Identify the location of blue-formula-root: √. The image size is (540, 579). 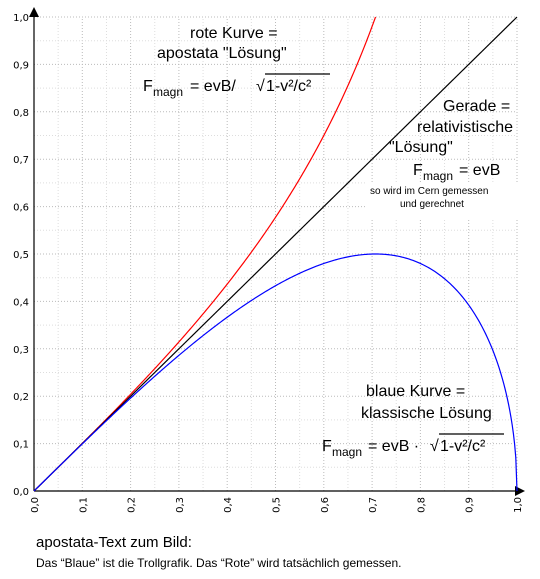
(434, 446).